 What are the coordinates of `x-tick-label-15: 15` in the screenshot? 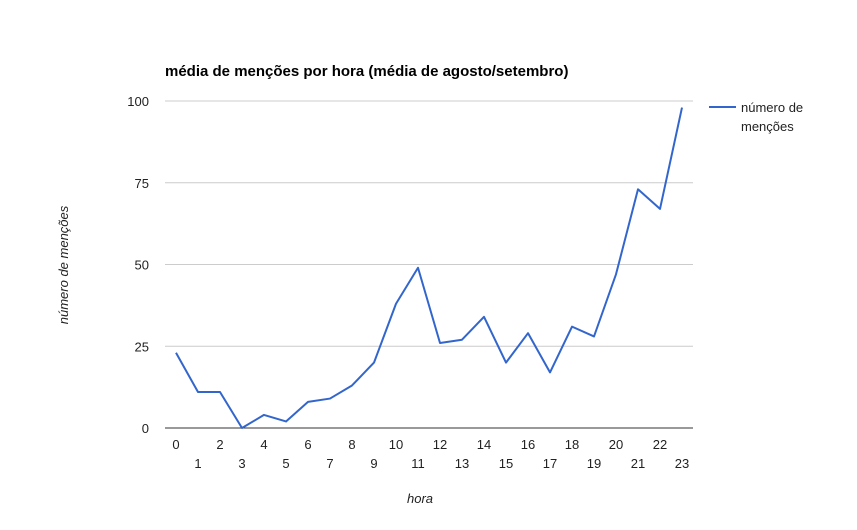 It's located at (506, 463).